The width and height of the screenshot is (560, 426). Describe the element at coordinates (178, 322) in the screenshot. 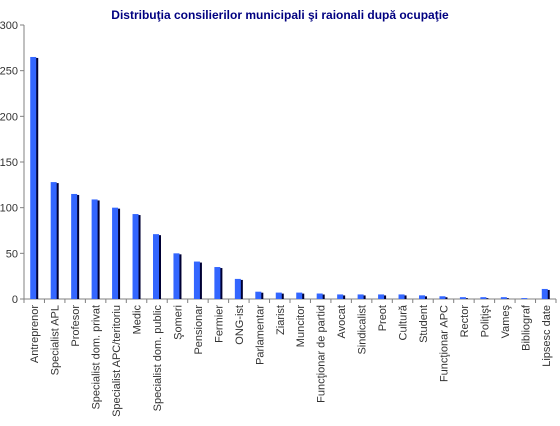

I see `x-tick-label: Şomeri` at that location.